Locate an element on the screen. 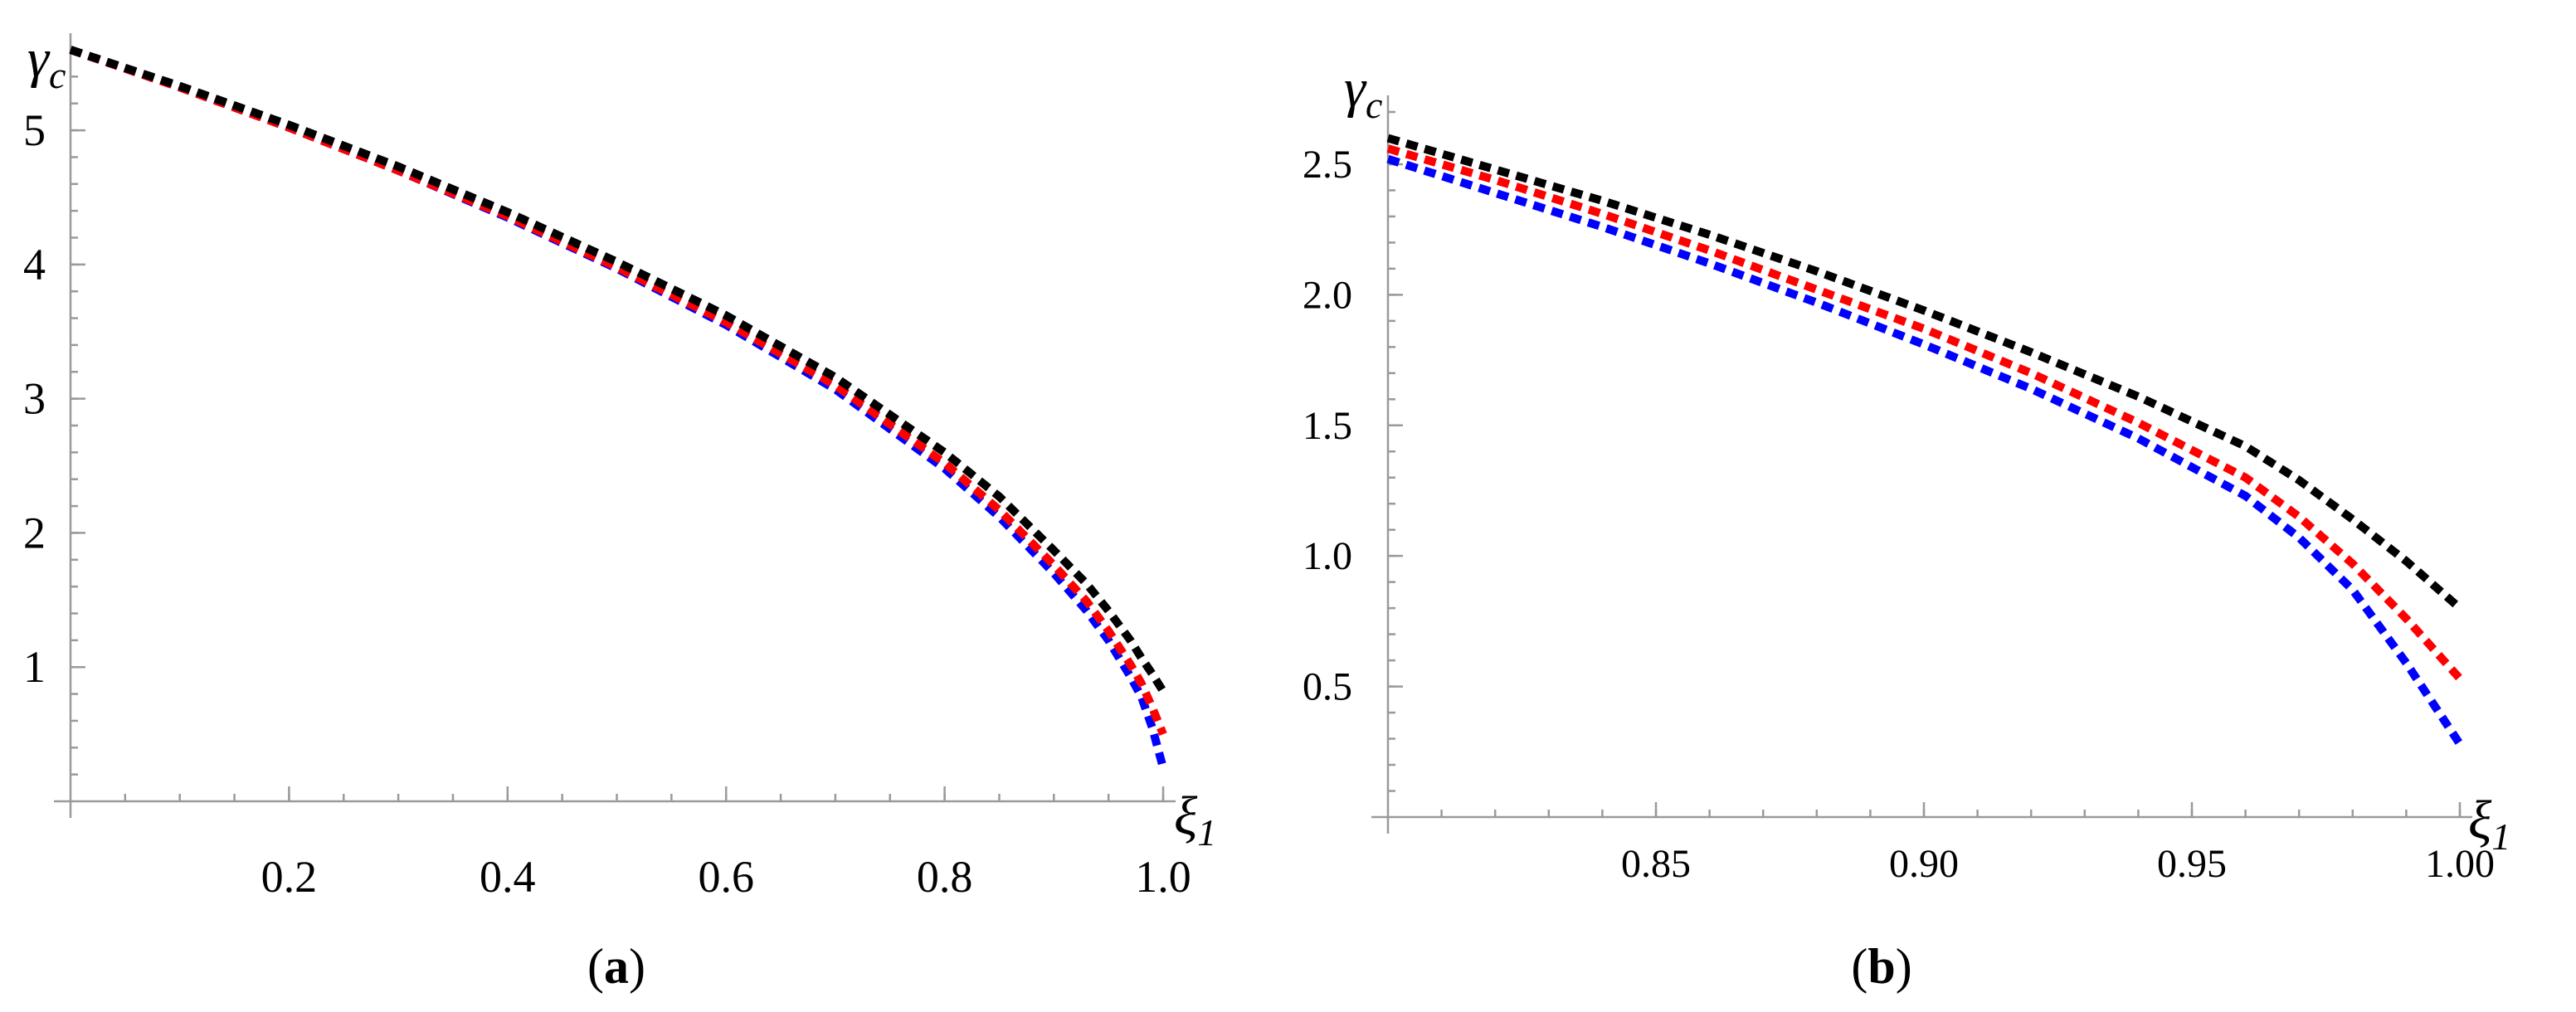 The width and height of the screenshot is (2576, 1012). panel-b-y-tick-label: 0.5 is located at coordinates (1327, 687).